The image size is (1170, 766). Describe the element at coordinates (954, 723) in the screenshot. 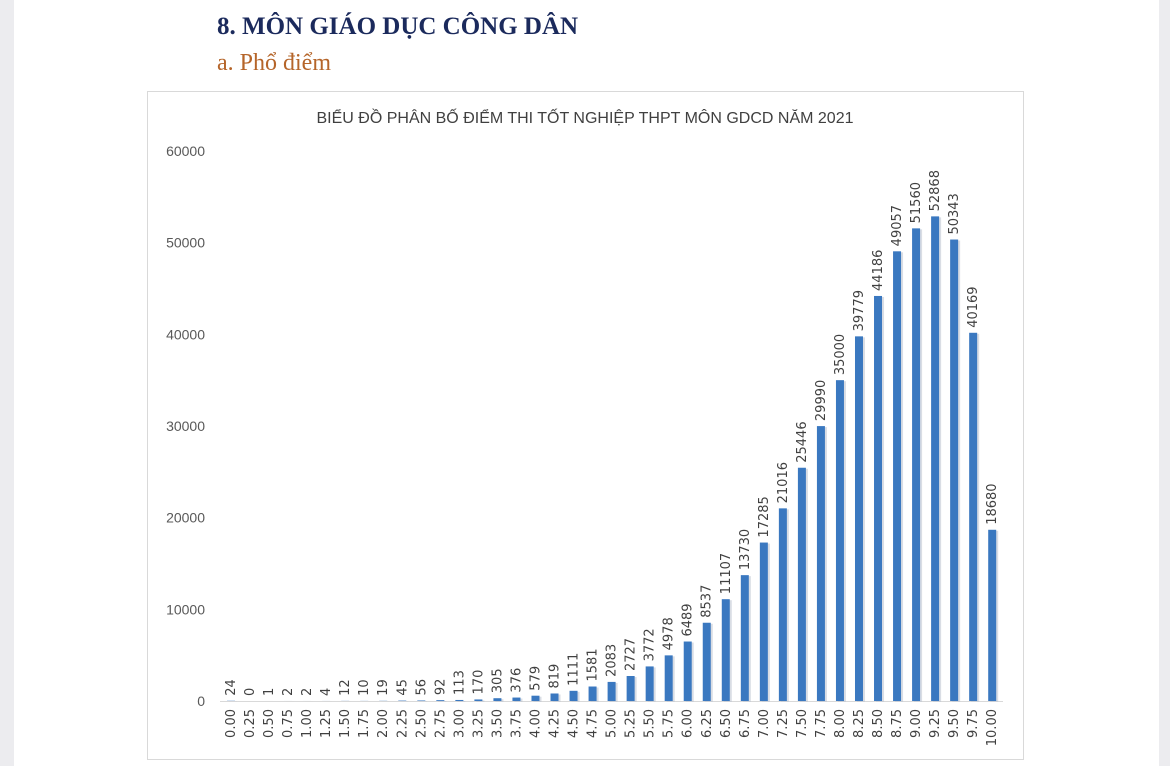

I see `x-tick-label: 9.50` at that location.